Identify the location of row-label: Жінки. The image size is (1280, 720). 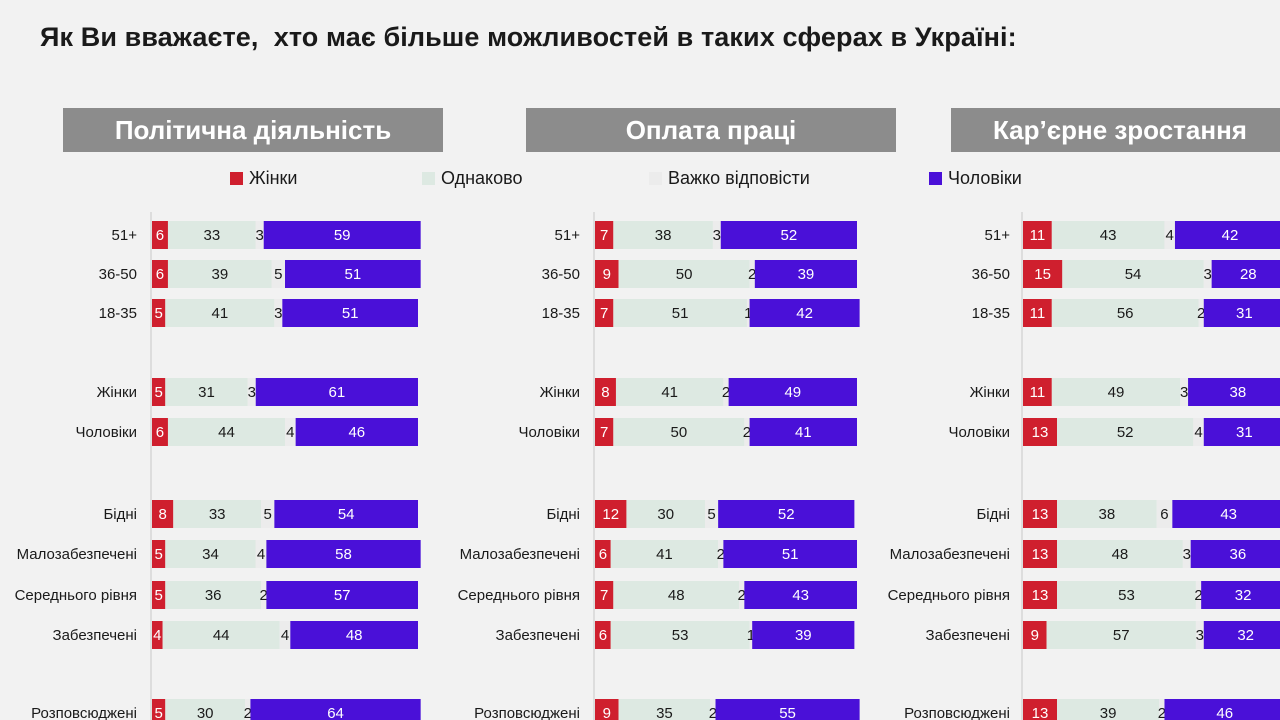
(560, 392).